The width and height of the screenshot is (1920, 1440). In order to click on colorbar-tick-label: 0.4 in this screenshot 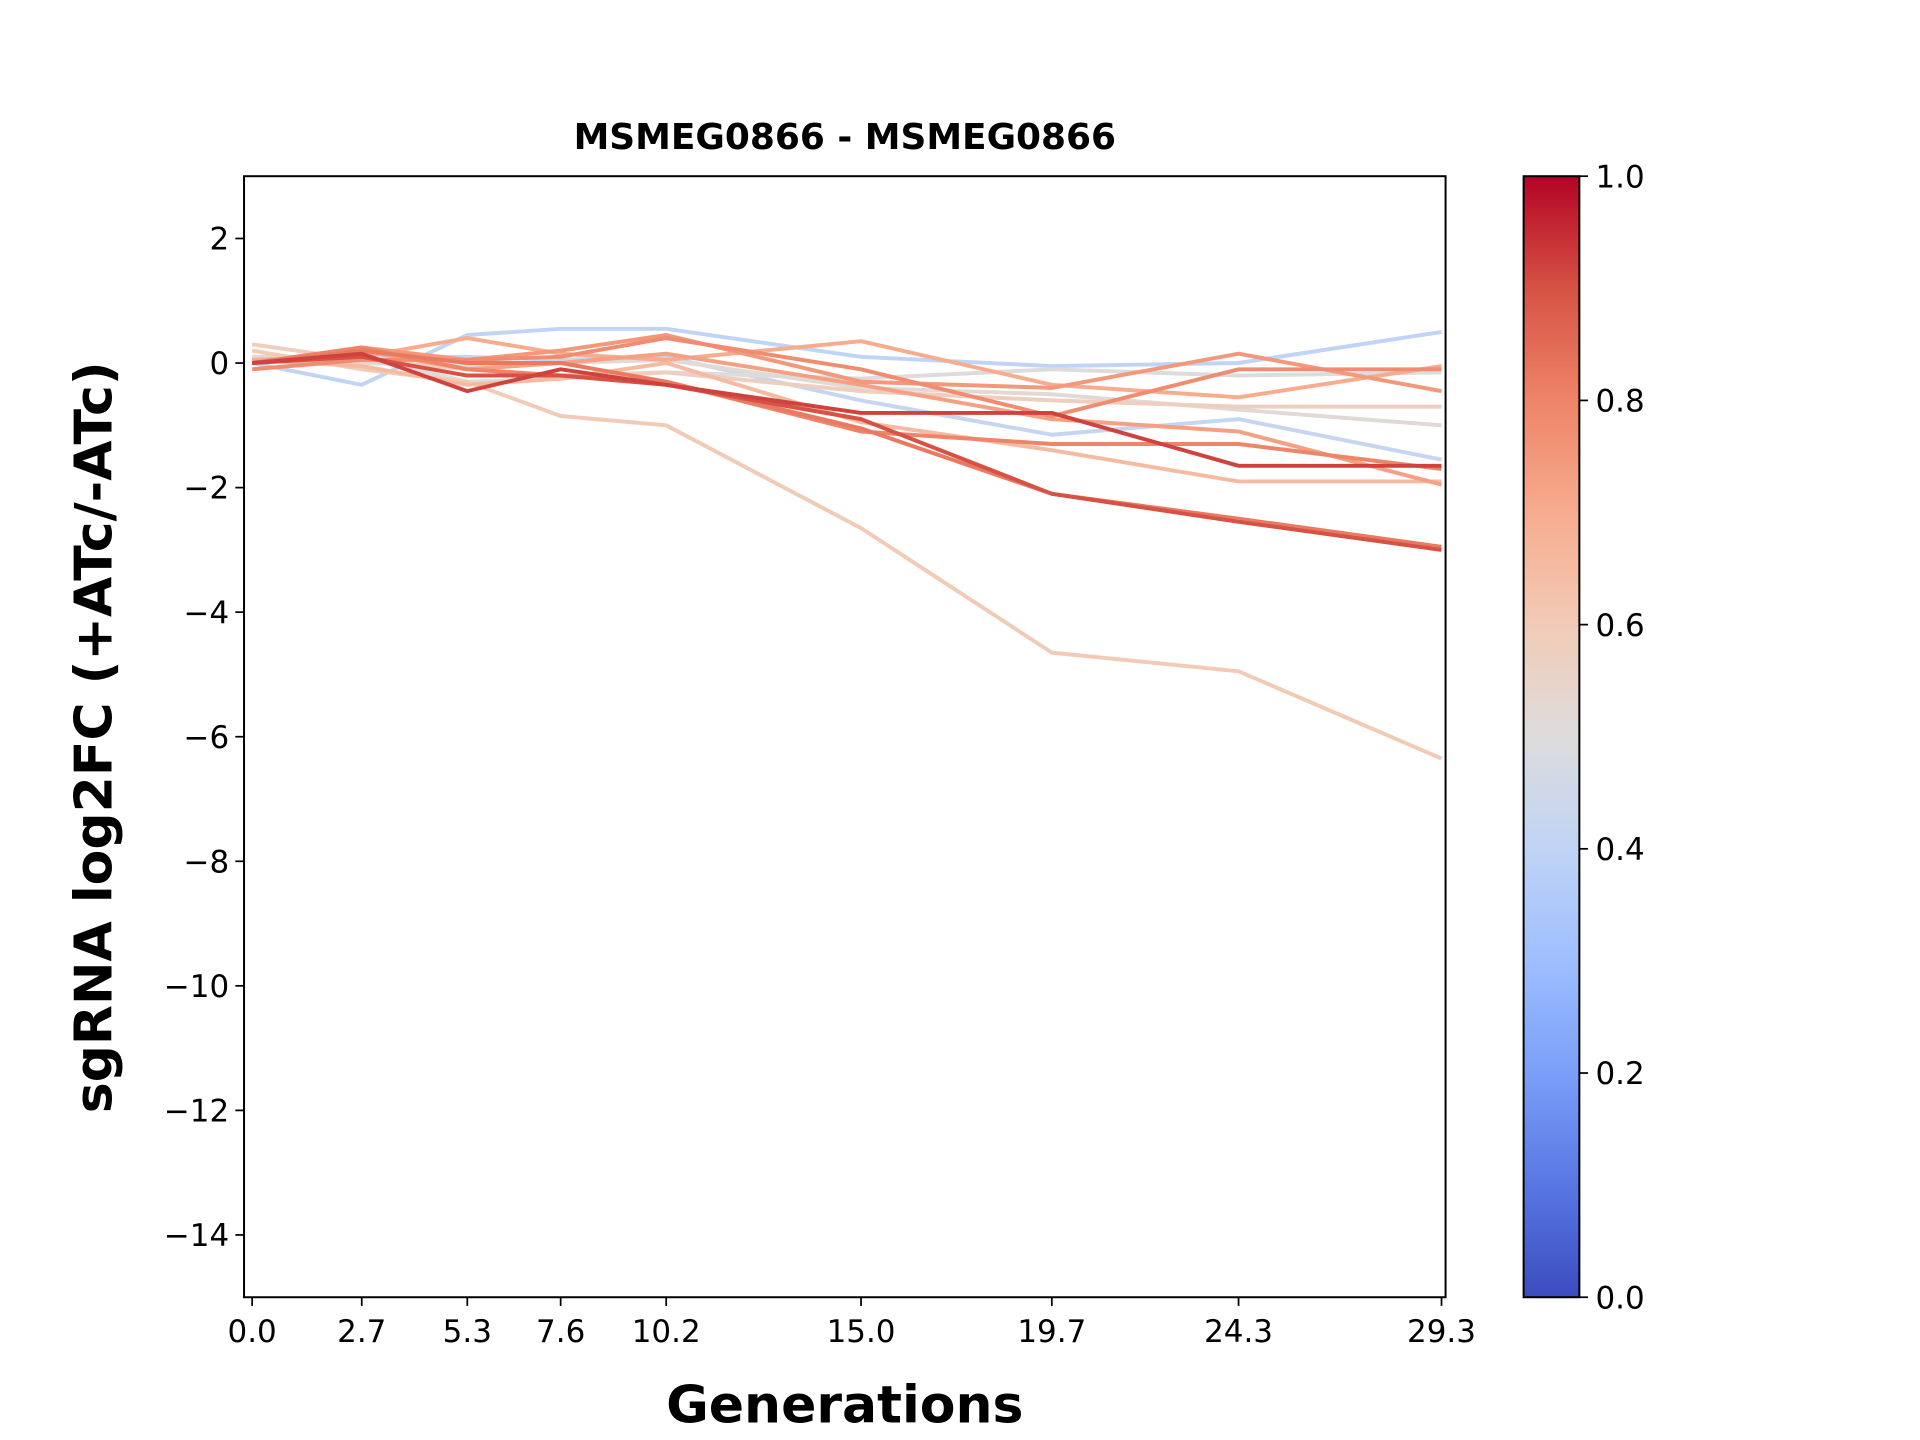, I will do `click(1619, 850)`.